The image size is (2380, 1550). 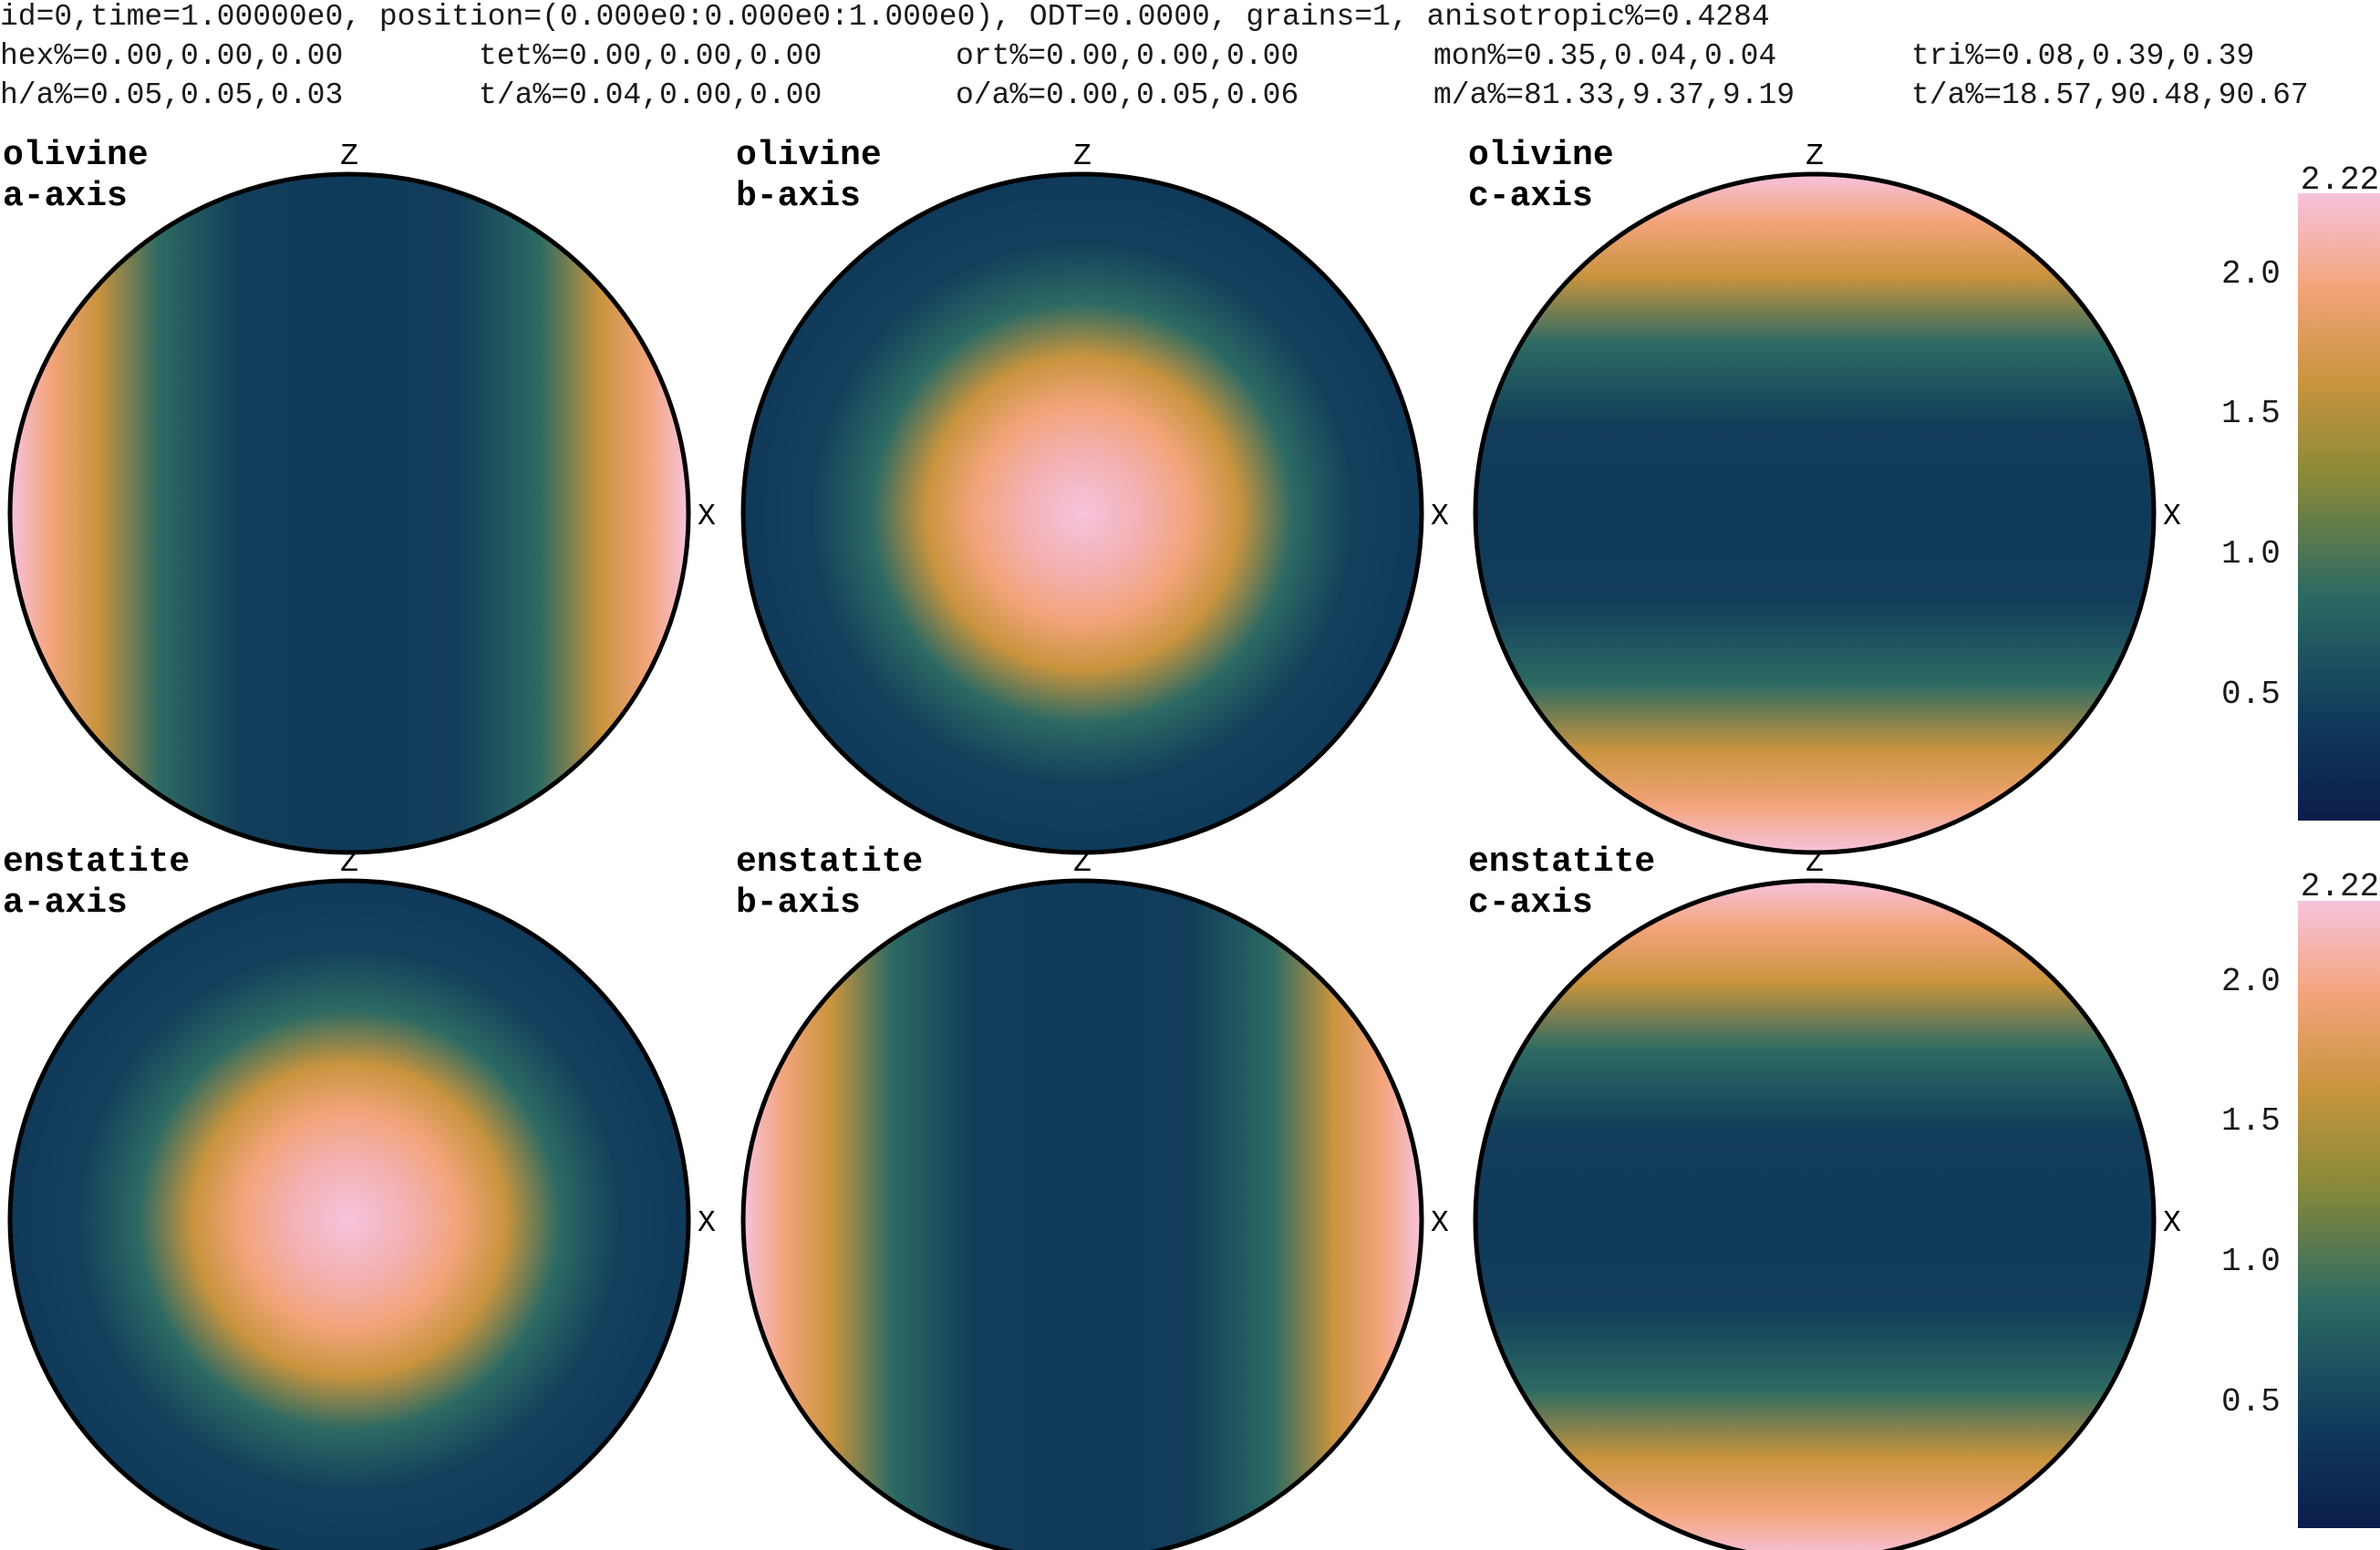 I want to click on header-m-a: m/a%=81.33,9.37,9.19, so click(x=1614, y=95).